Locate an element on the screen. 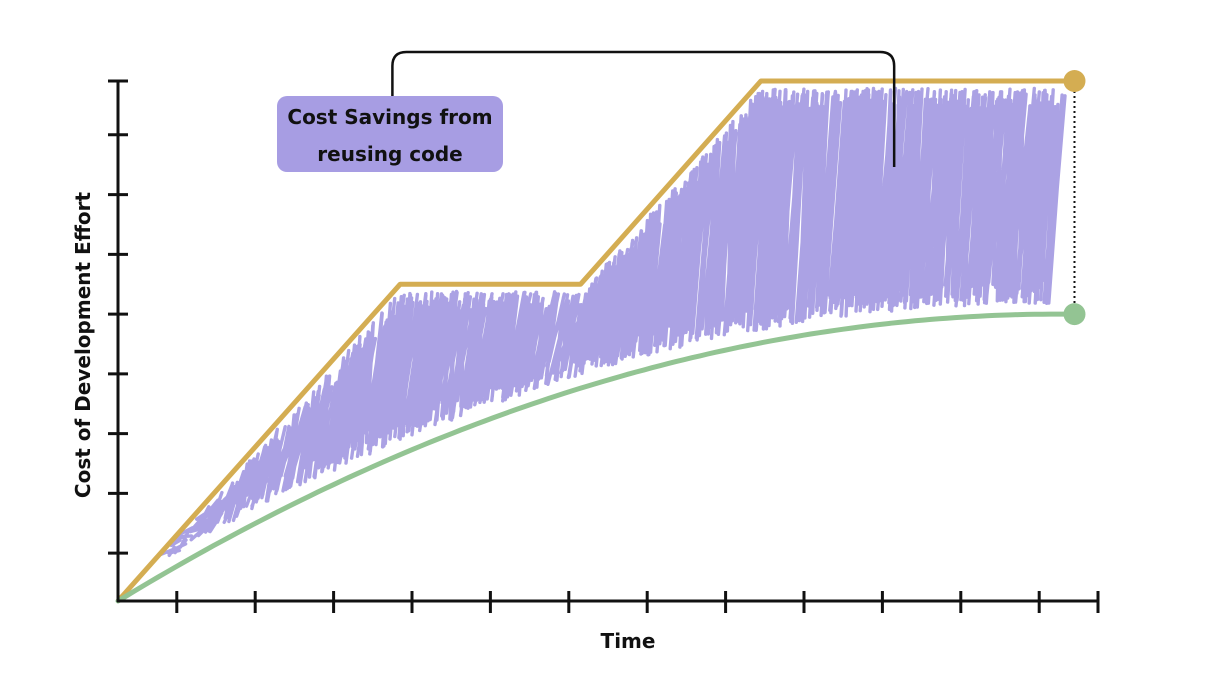 Image resolution: width=1211 pixels, height=685 pixels. y-axis-title: Cost of Development Effort is located at coordinates (83, 345).